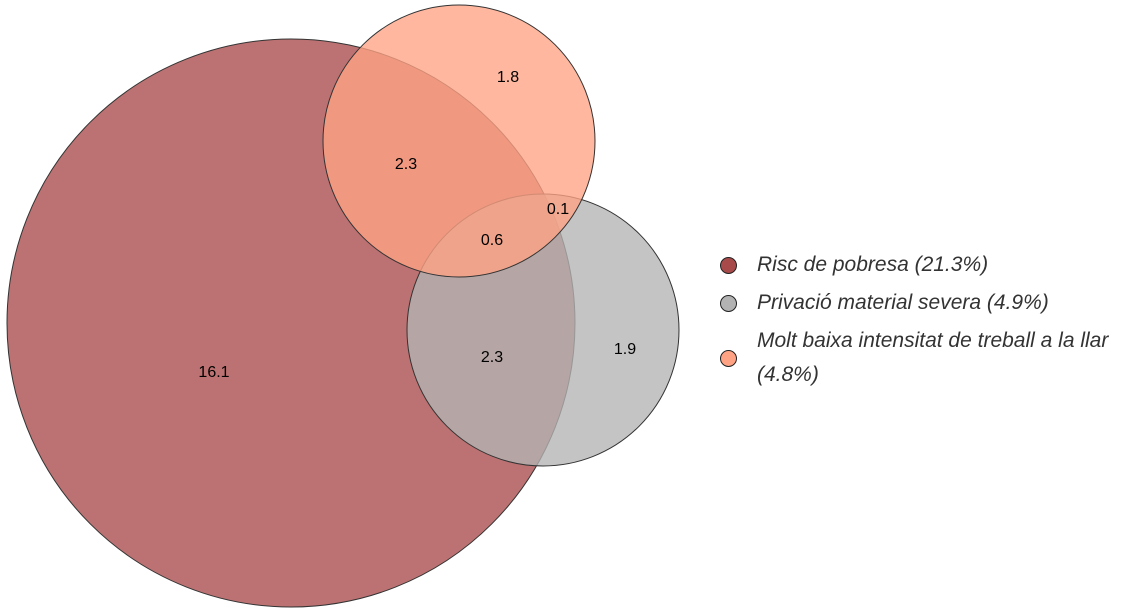  Describe the element at coordinates (558, 209) in the screenshot. I see `region-label: 0.1` at that location.